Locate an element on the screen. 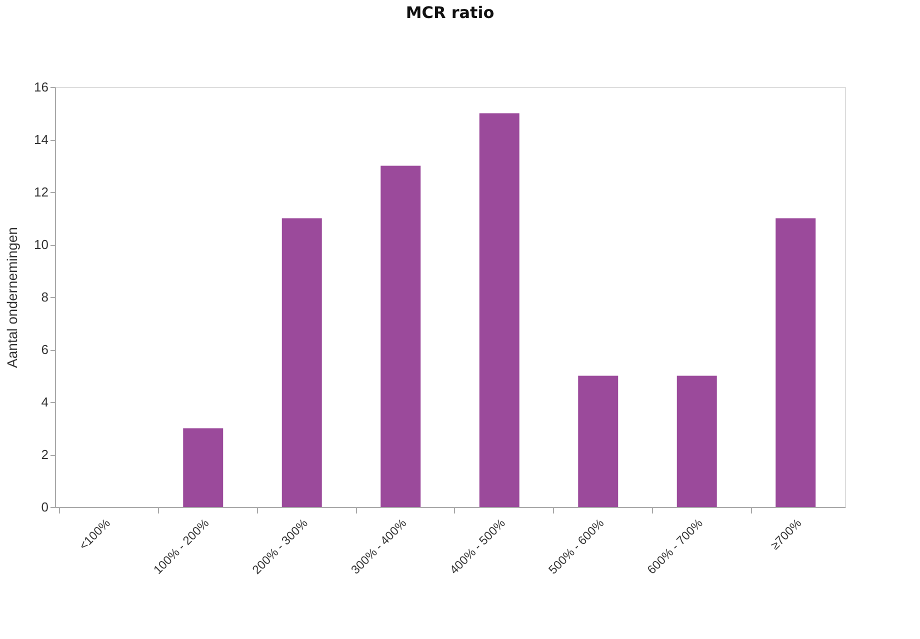 The height and width of the screenshot is (639, 920). chart-title: MCR ratio is located at coordinates (450, 12).